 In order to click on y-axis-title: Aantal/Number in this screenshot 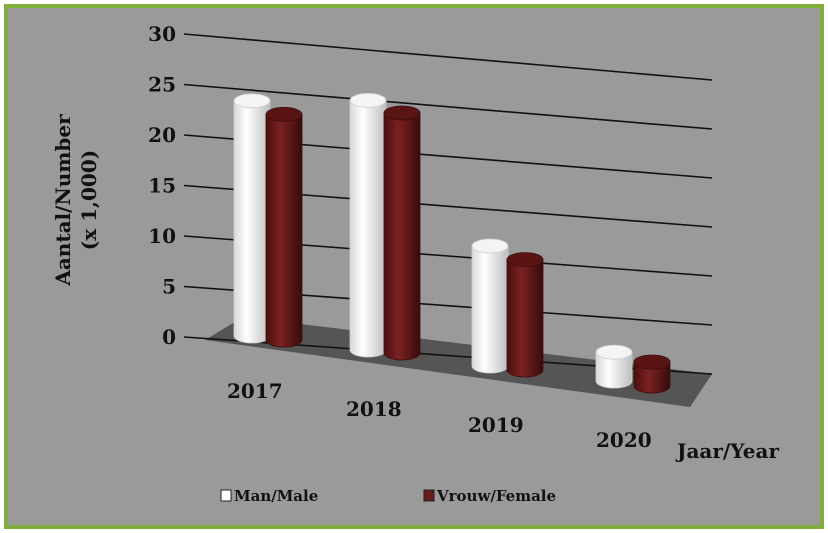, I will do `click(63, 200)`.